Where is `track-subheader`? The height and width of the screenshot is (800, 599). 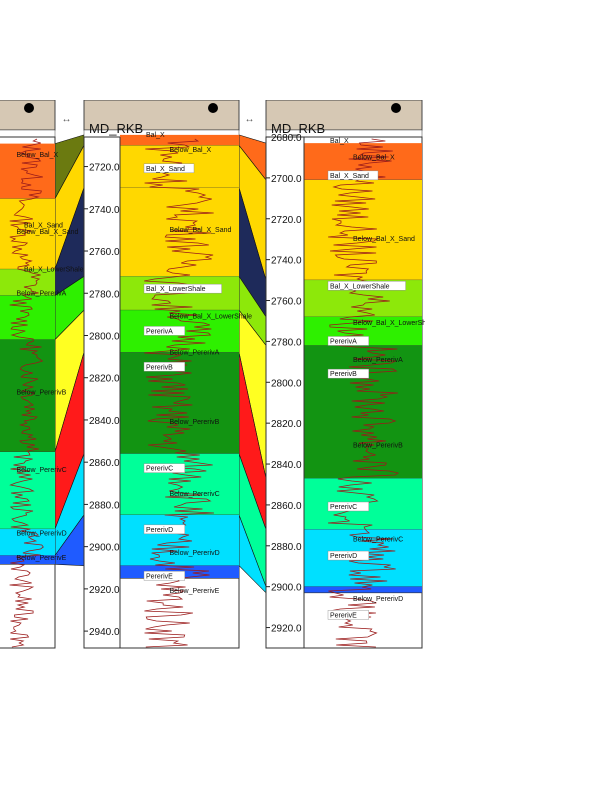 track-subheader is located at coordinates (28, 133).